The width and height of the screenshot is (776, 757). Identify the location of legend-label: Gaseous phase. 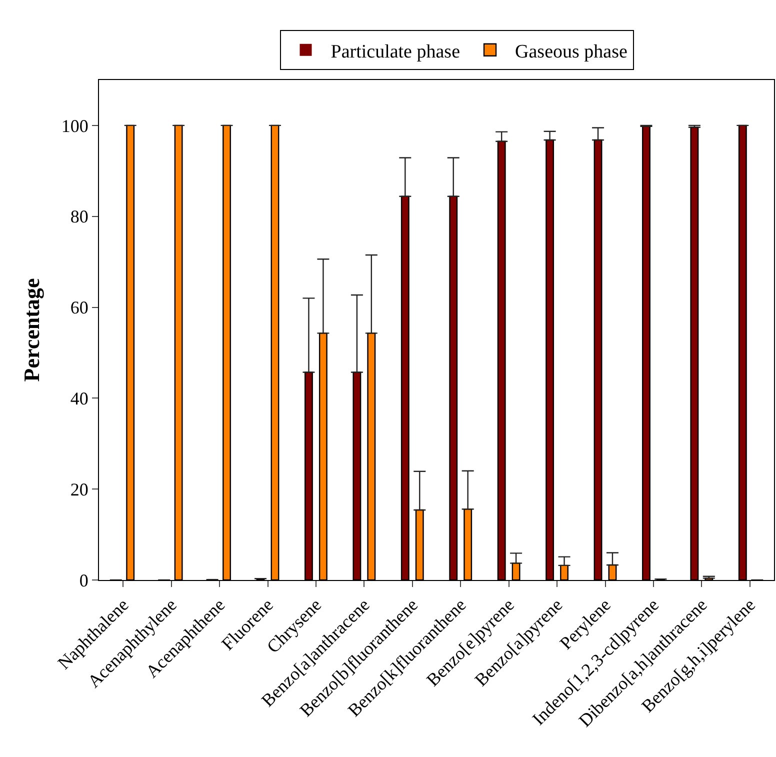
(571, 51).